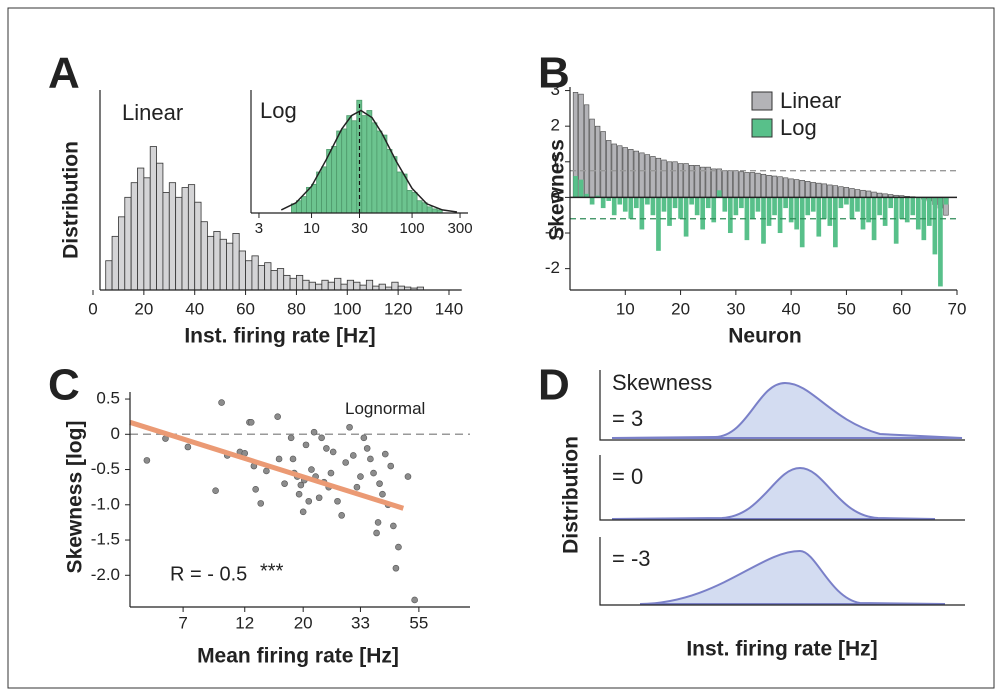 The width and height of the screenshot is (1003, 696). Describe the element at coordinates (552, 267) in the screenshot. I see `y-tick-label: -2` at that location.